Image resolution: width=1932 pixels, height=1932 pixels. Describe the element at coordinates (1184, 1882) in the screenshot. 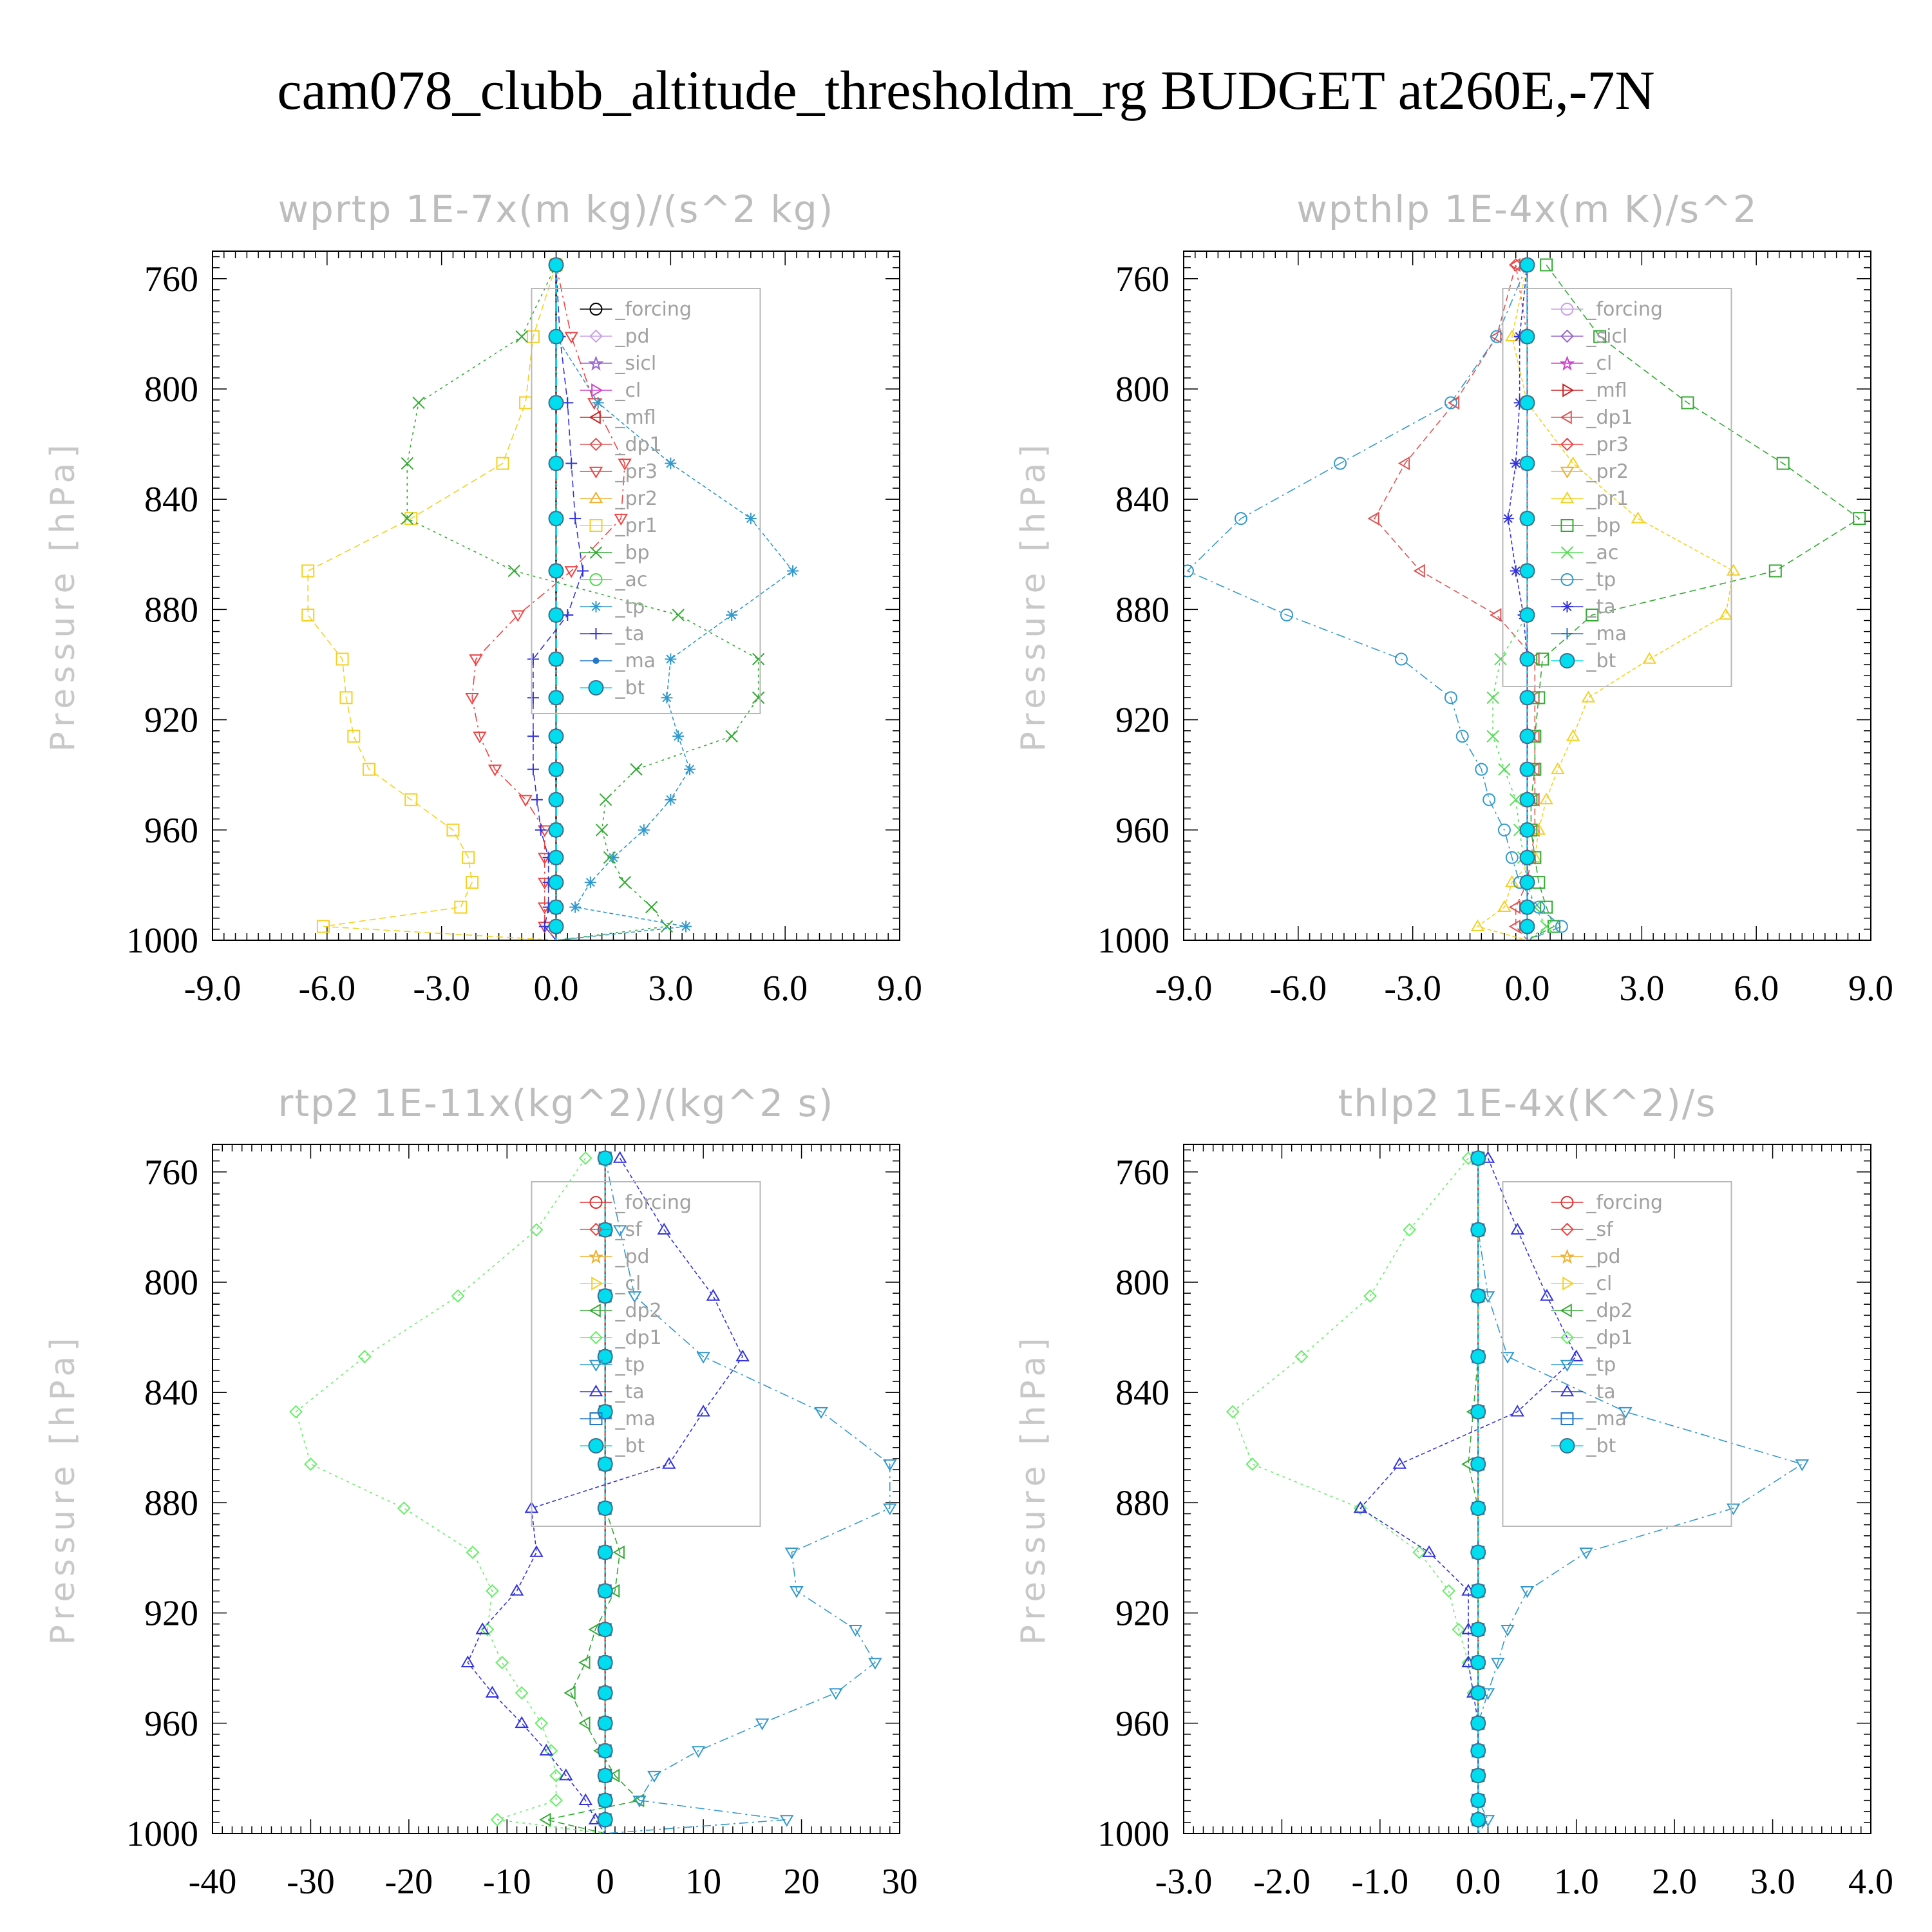

I see `x-tick-label: -3.0` at that location.